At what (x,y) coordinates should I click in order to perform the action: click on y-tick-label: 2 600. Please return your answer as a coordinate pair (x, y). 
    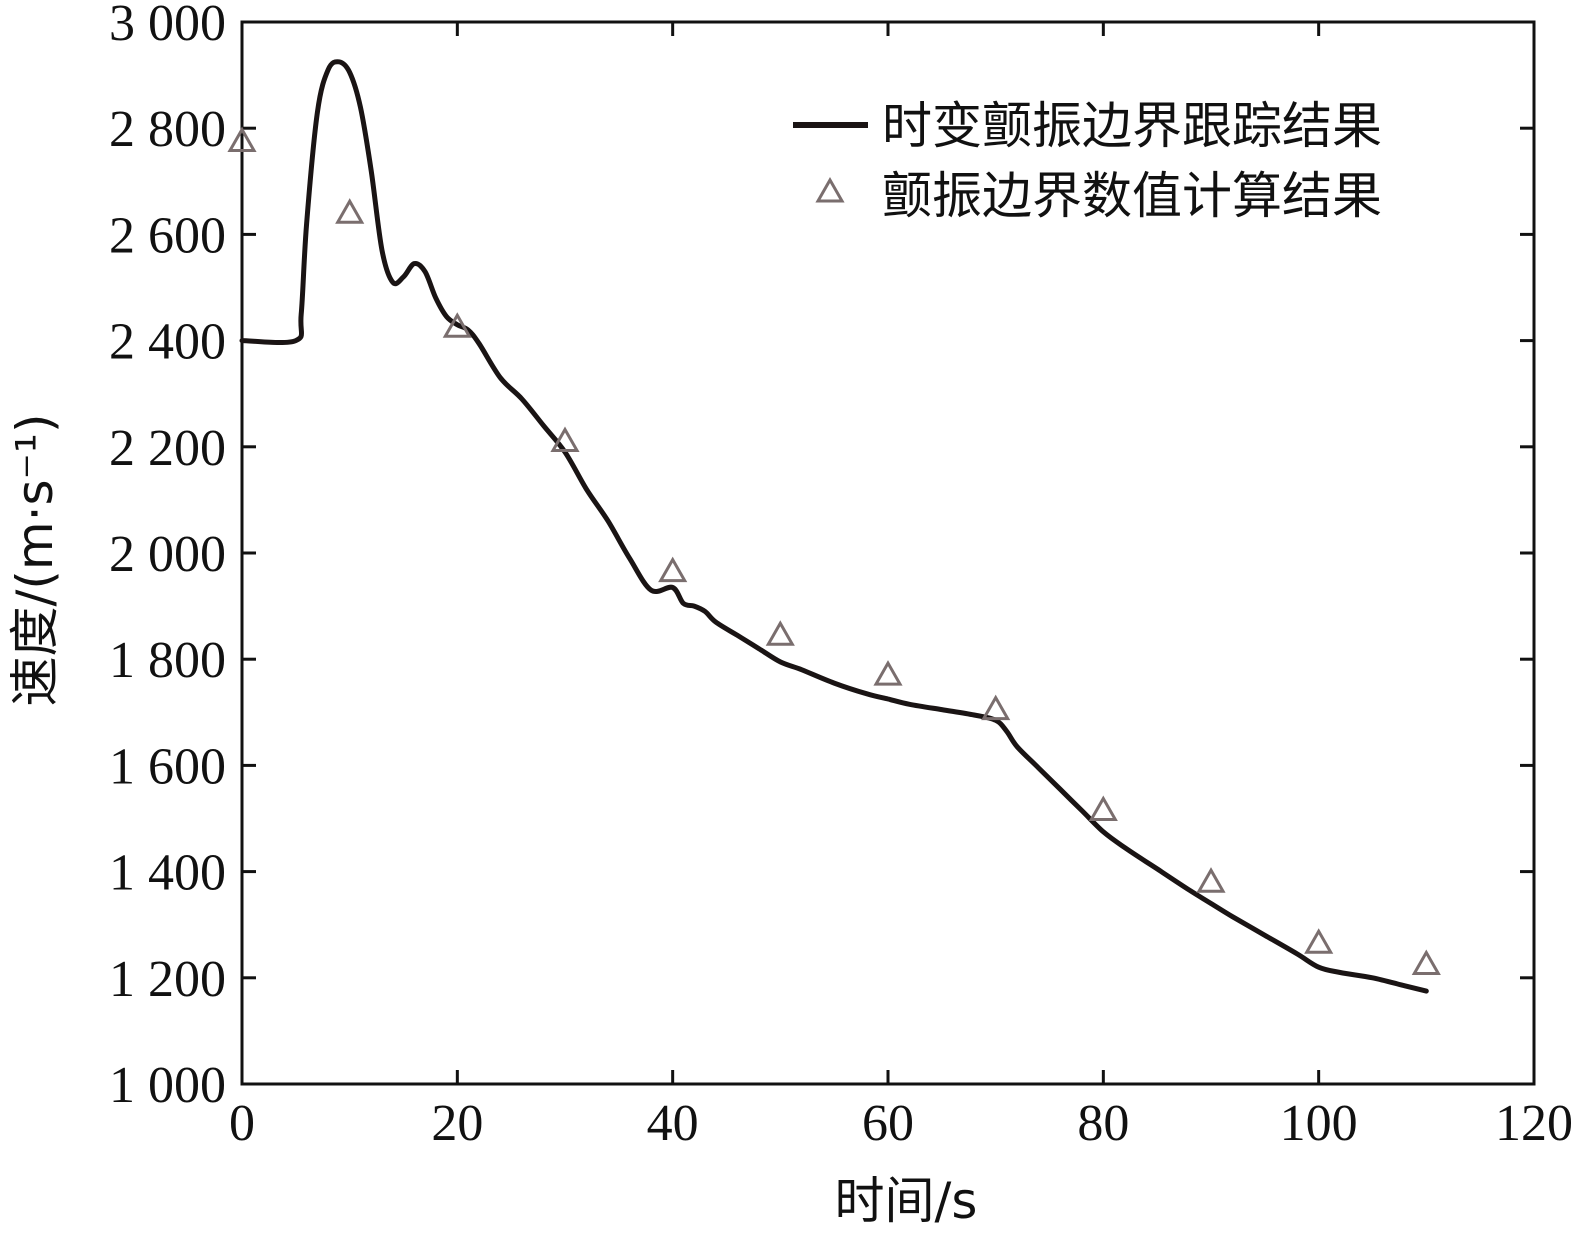
    Looking at the image, I should click on (167, 235).